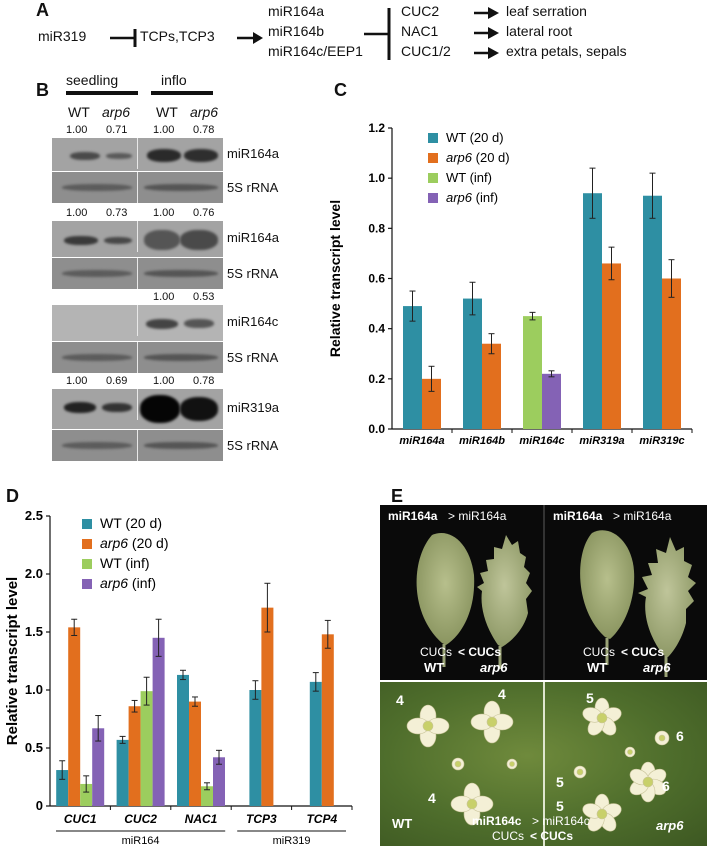 The image size is (708, 850). Describe the element at coordinates (140, 819) in the screenshot. I see `category-label-cuc2: CUC2` at that location.